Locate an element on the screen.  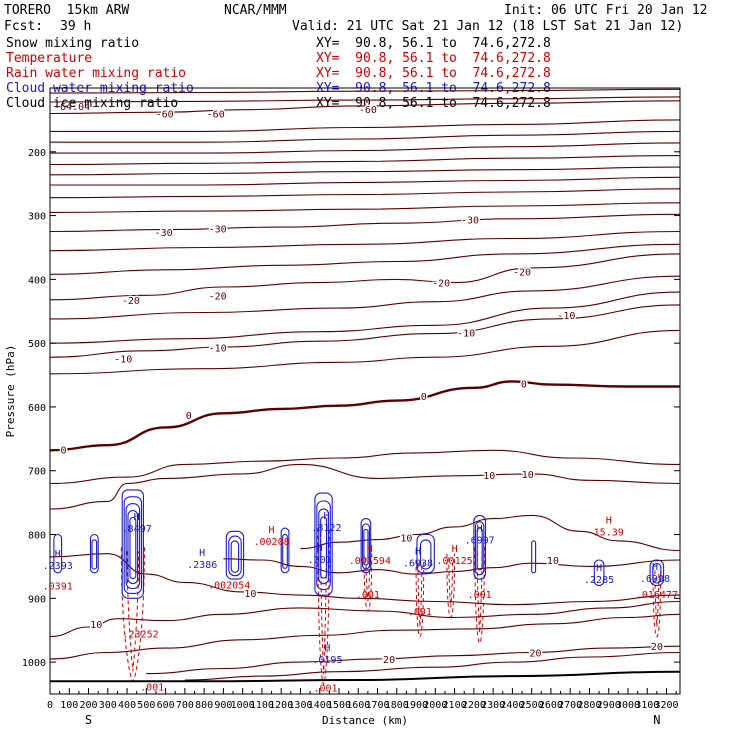
x-tick-label-29: 2900 is located at coordinates (609, 705).